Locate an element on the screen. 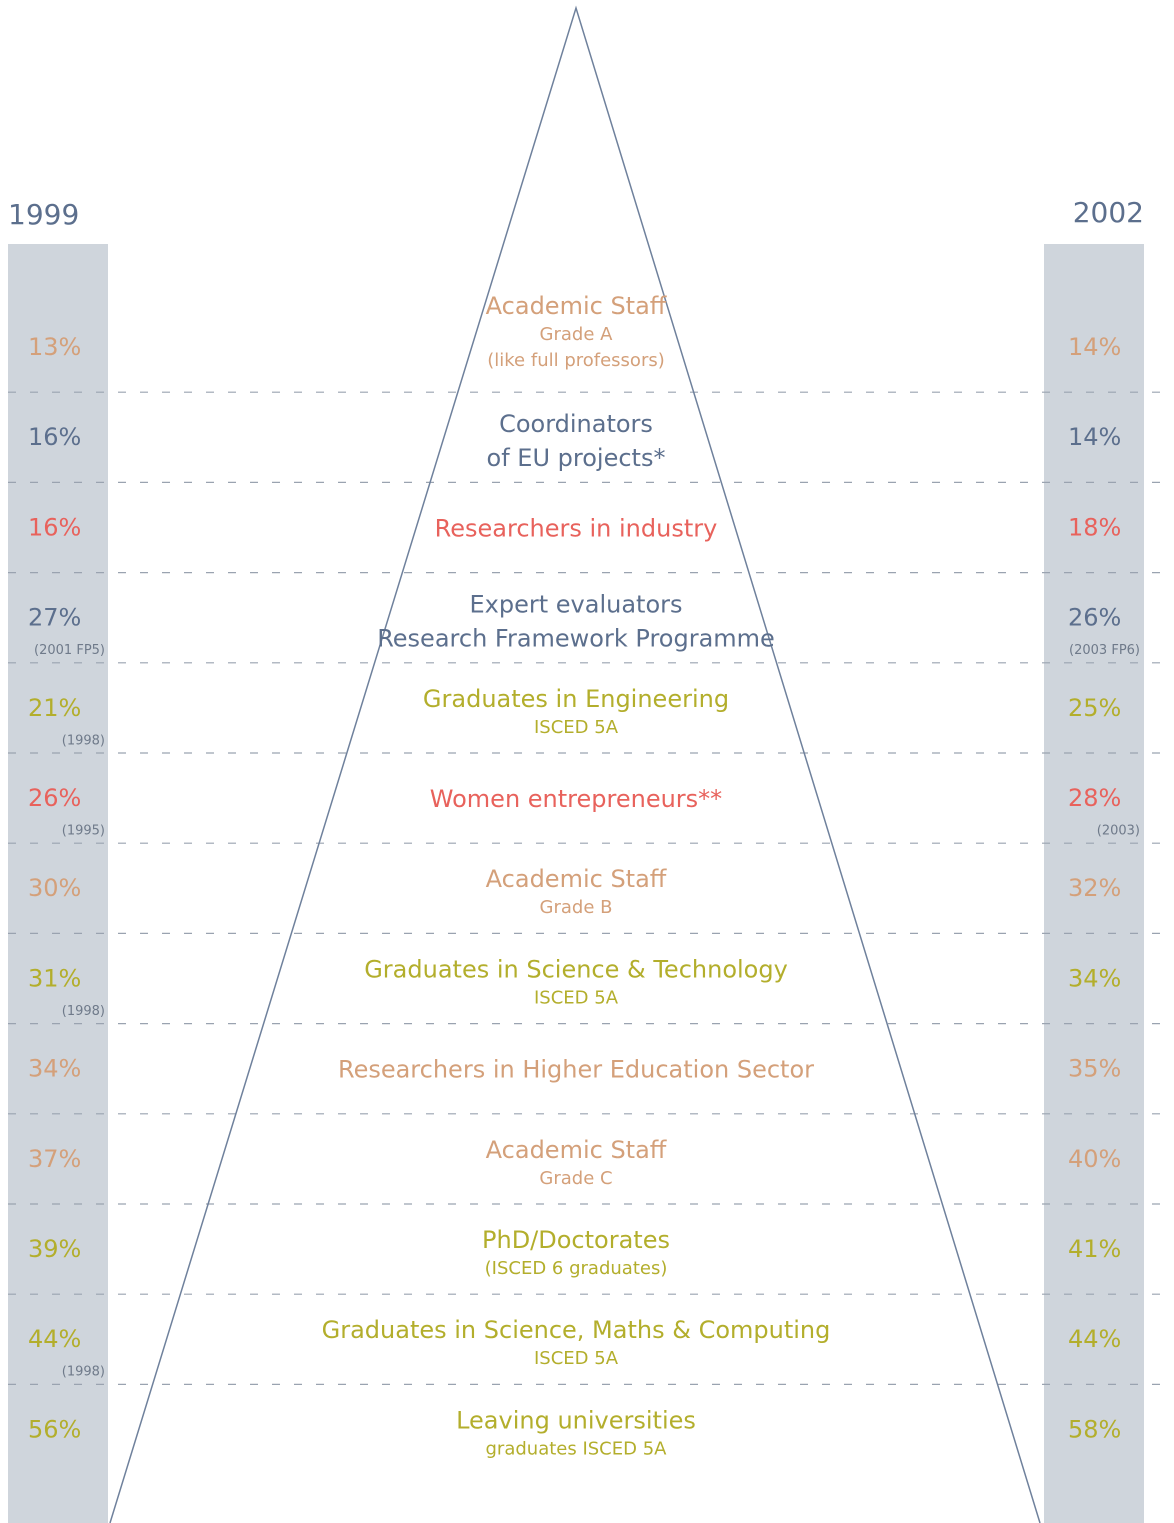  right-value: 35% is located at coordinates (1094, 1069).